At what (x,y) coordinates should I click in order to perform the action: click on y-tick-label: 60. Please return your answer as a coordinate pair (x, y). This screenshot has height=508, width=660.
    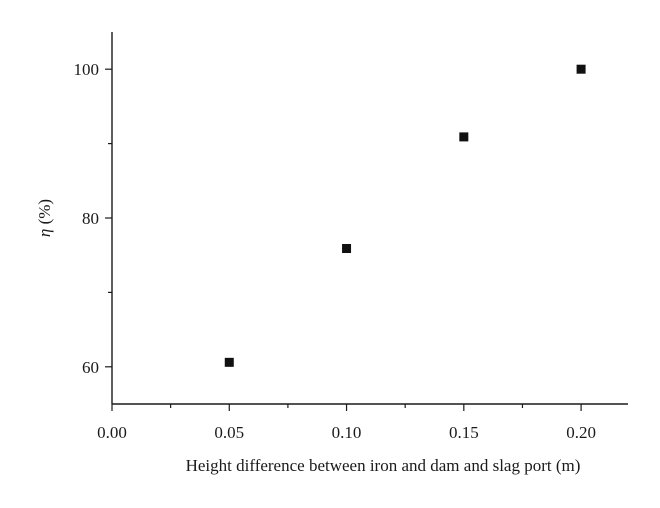
    Looking at the image, I should click on (90, 367).